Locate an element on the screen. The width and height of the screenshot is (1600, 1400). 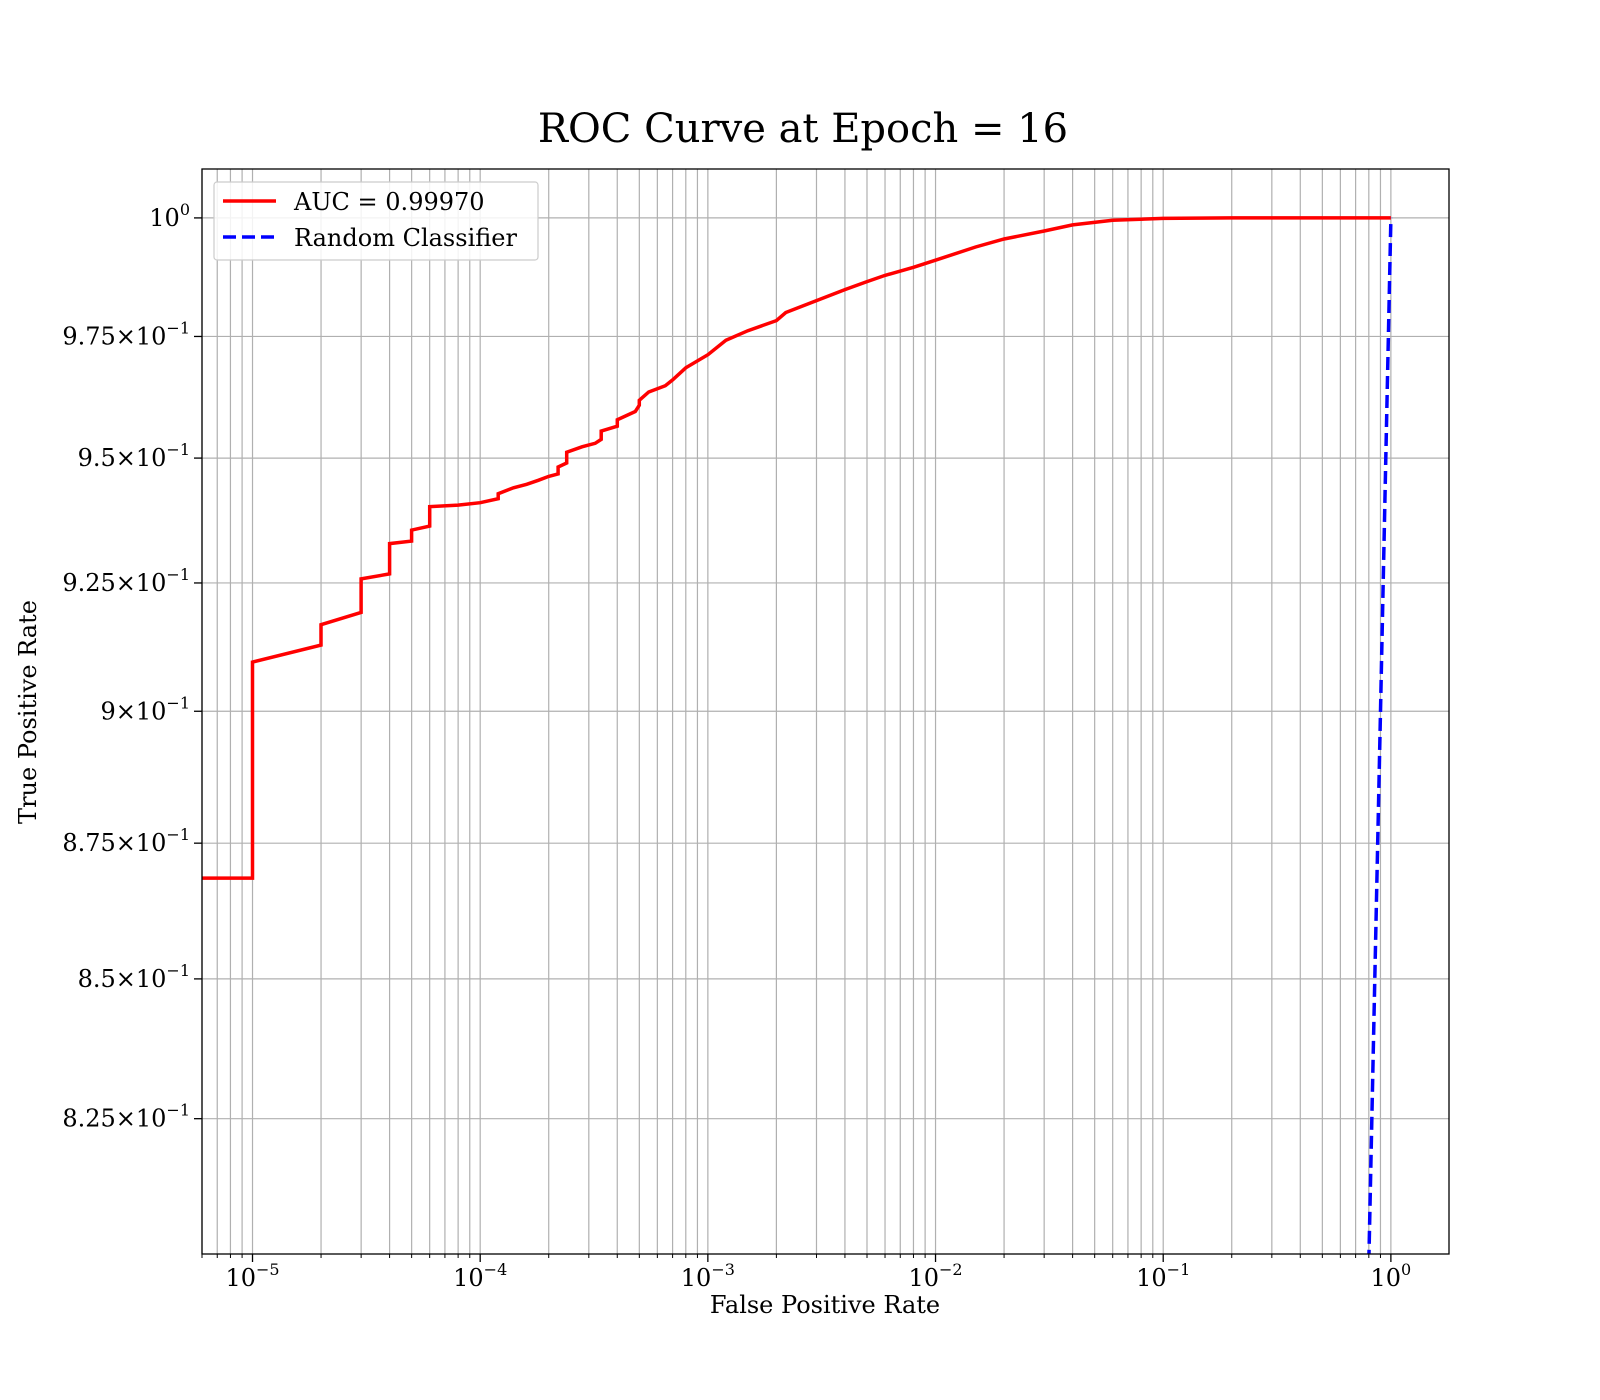
y-tick-label: 8.75×10⁻¹ is located at coordinates (126, 841).